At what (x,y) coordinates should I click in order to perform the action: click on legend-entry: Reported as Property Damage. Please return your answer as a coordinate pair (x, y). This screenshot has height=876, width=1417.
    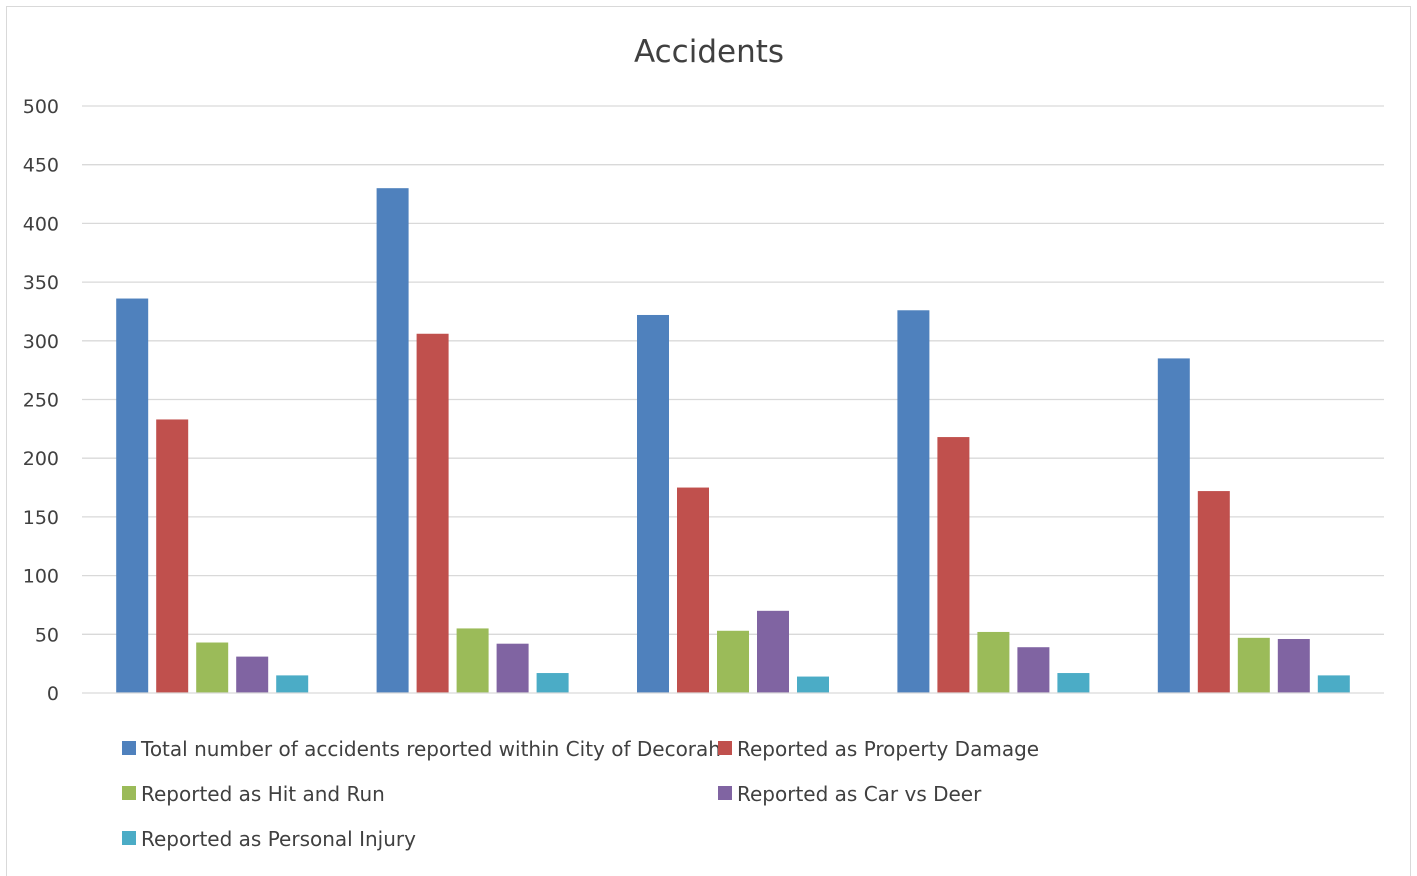
    Looking at the image, I should click on (888, 749).